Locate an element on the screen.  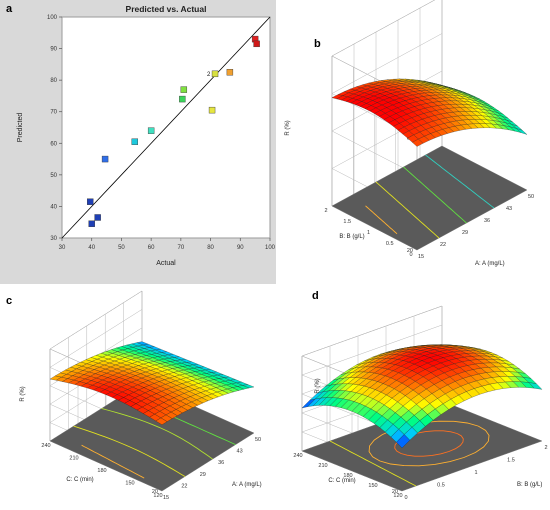
y-tick-label: 50 is located at coordinates (53, 176).